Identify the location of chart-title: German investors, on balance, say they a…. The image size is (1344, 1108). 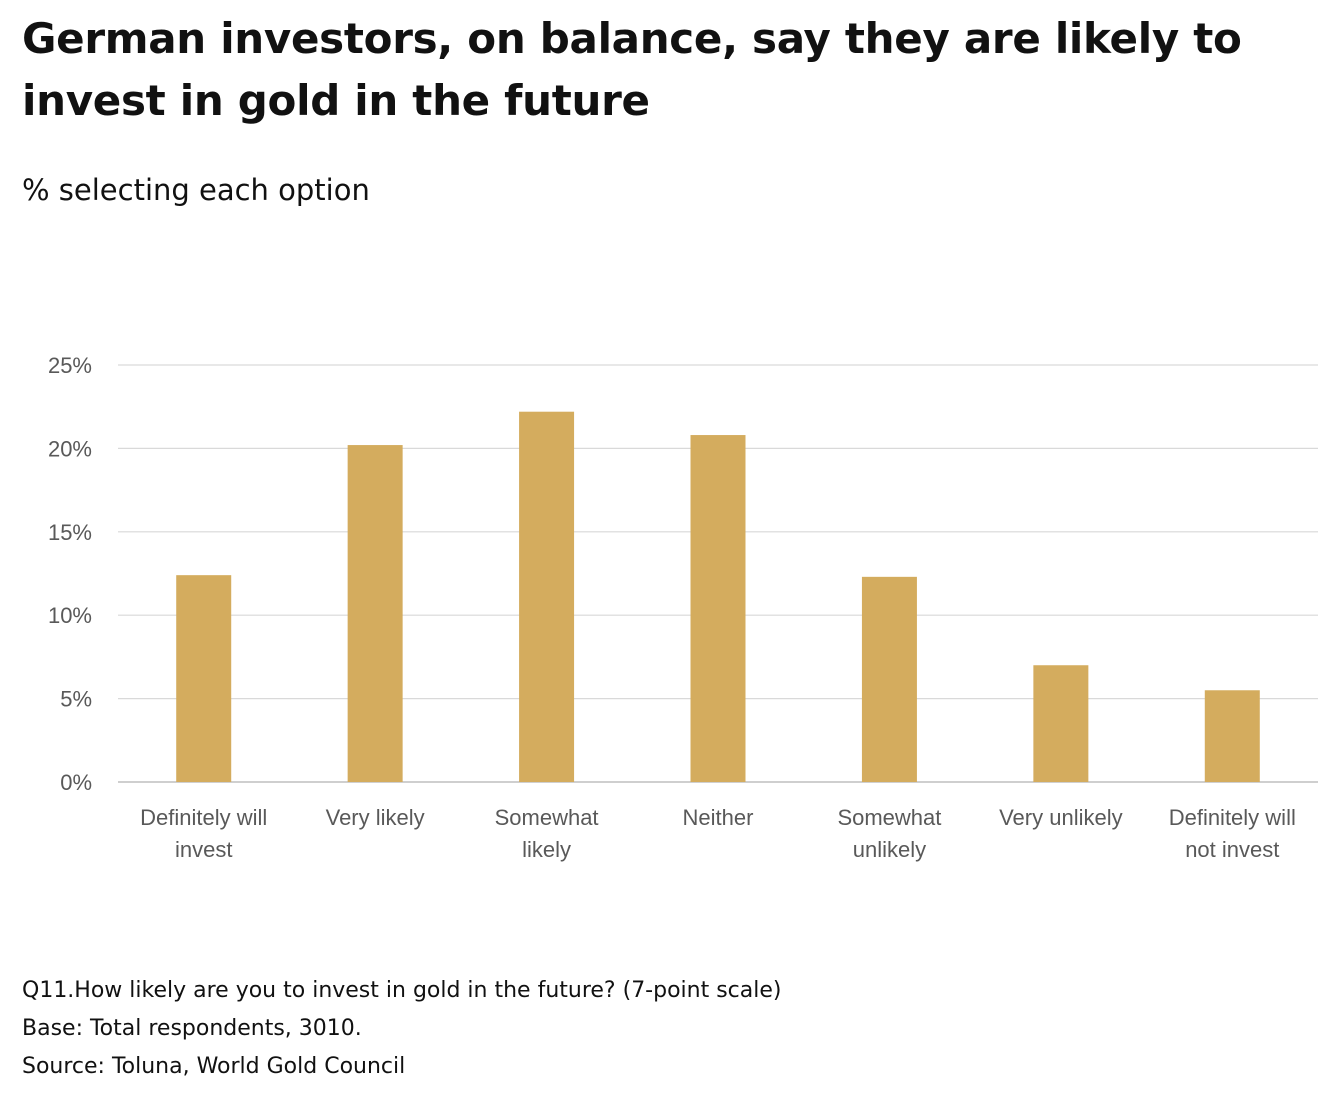
(632, 69).